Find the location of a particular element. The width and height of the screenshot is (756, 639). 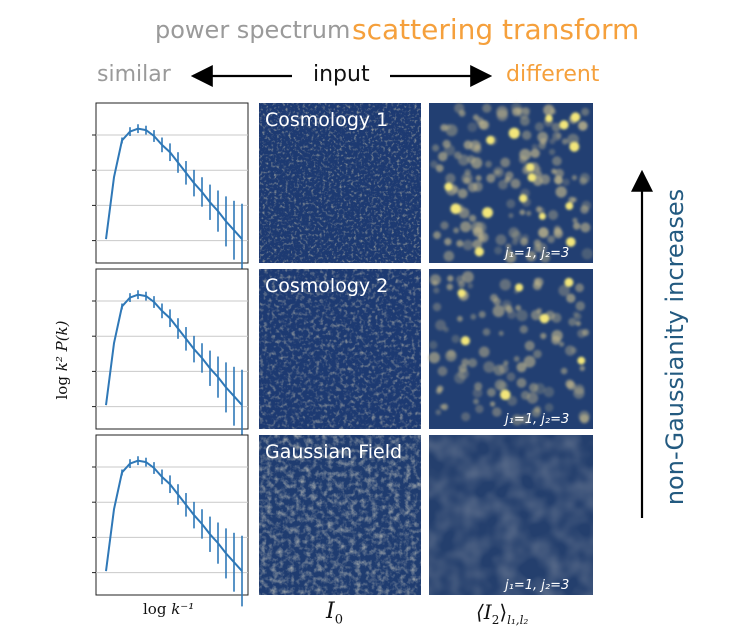

y-axis-log: log is located at coordinates (62, 388).